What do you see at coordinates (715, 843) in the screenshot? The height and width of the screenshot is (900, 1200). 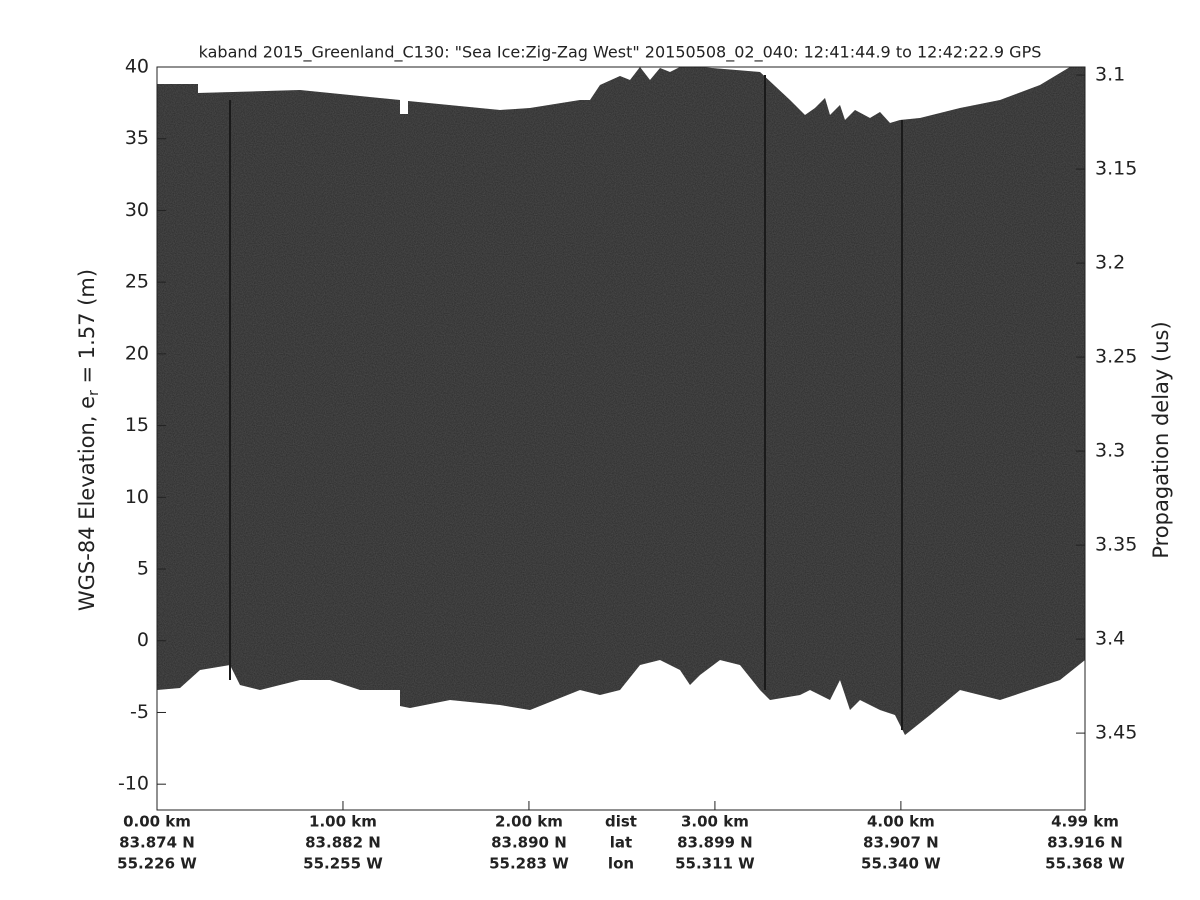 I see `lat-label: 83.899 N` at bounding box center [715, 843].